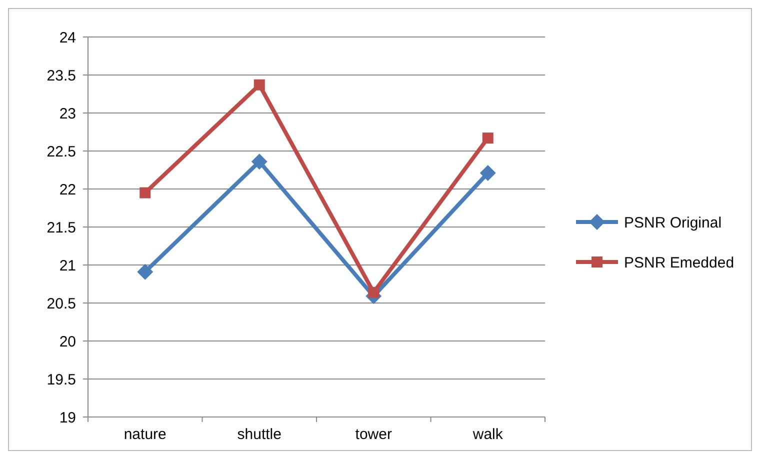 This screenshot has width=760, height=459. I want to click on y-tick-label: 21, so click(67, 265).